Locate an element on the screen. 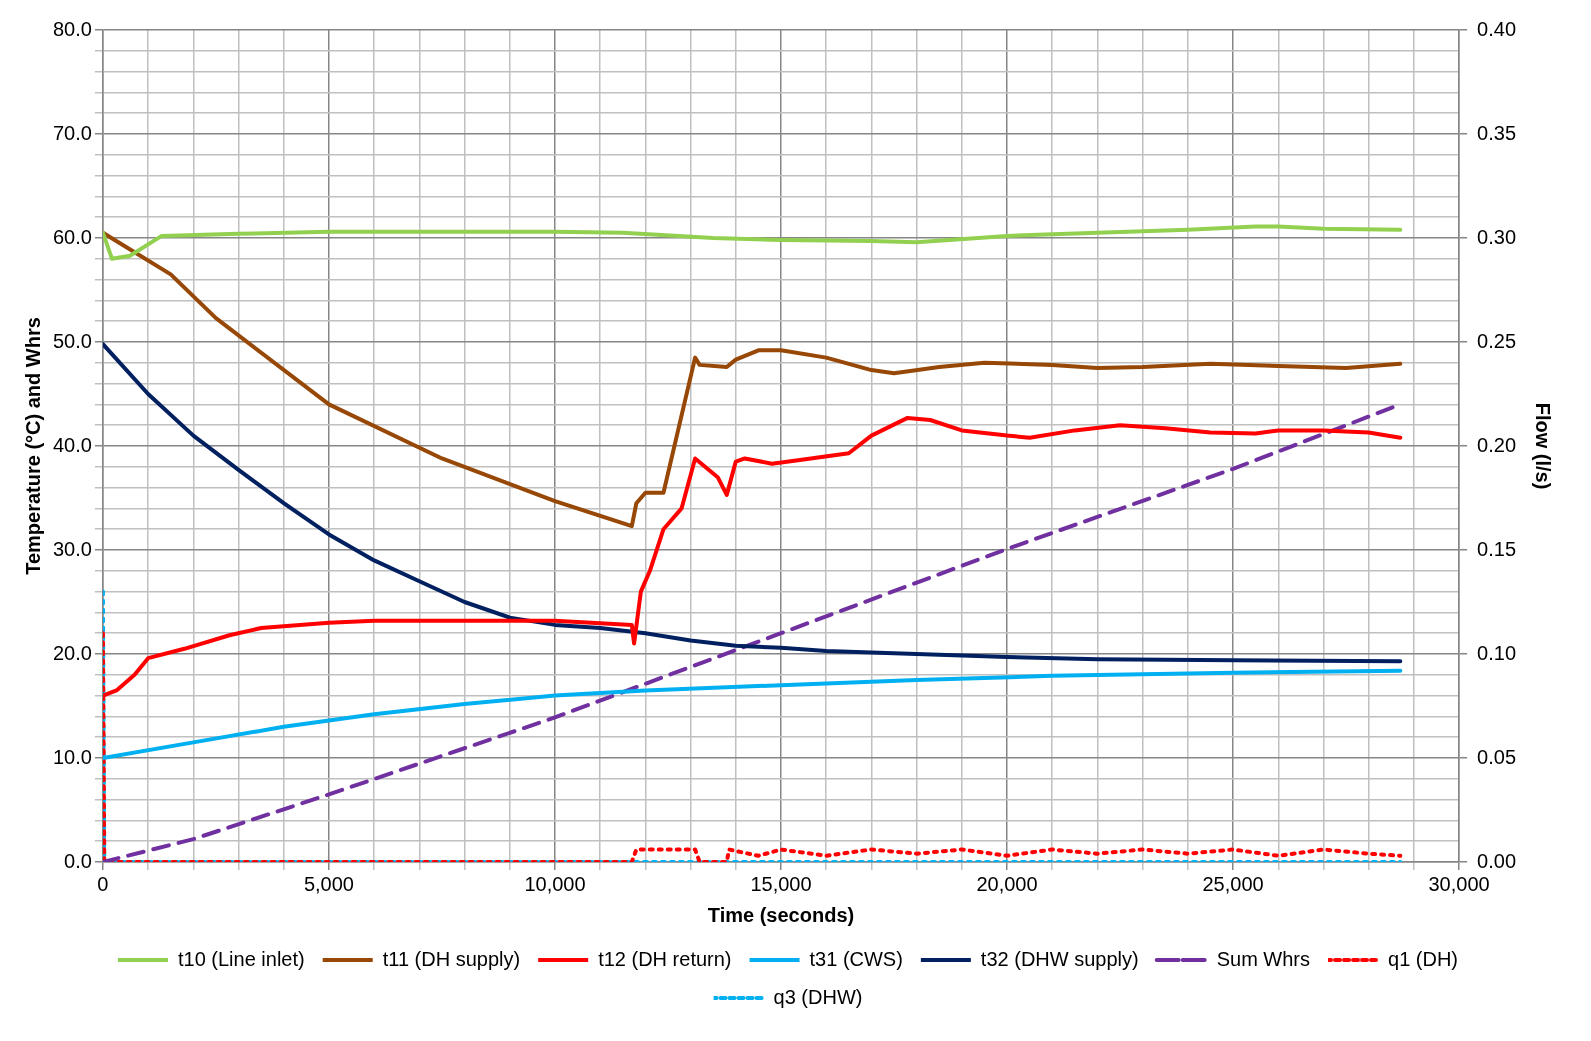 The height and width of the screenshot is (1041, 1591). y2-tick-label: 0.15 is located at coordinates (1497, 548).